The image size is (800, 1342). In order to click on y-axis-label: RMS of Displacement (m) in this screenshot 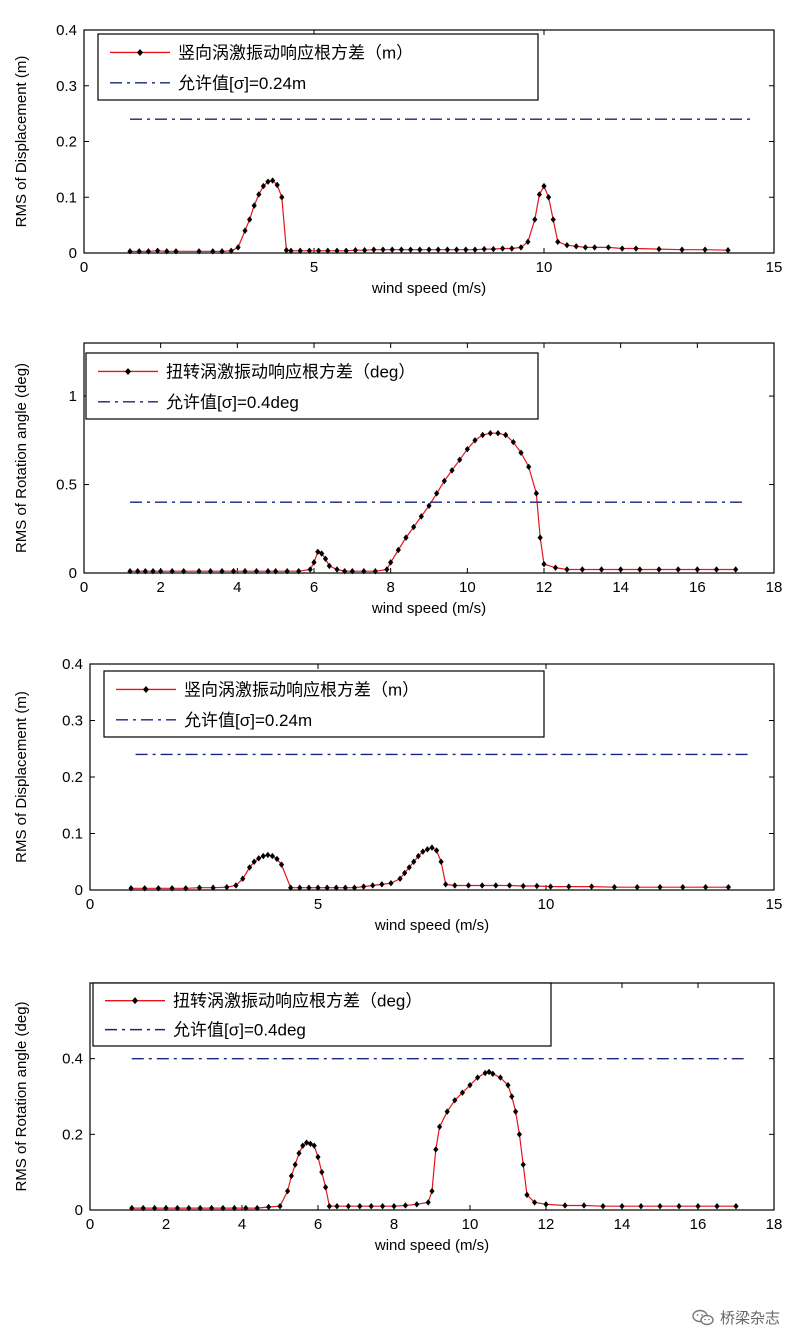, I will do `click(21, 142)`.